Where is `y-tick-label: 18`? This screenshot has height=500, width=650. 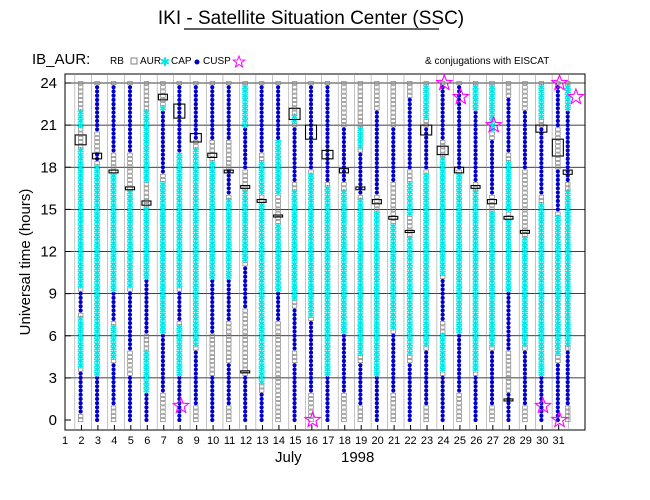 y-tick-label: 18 is located at coordinates (48, 167).